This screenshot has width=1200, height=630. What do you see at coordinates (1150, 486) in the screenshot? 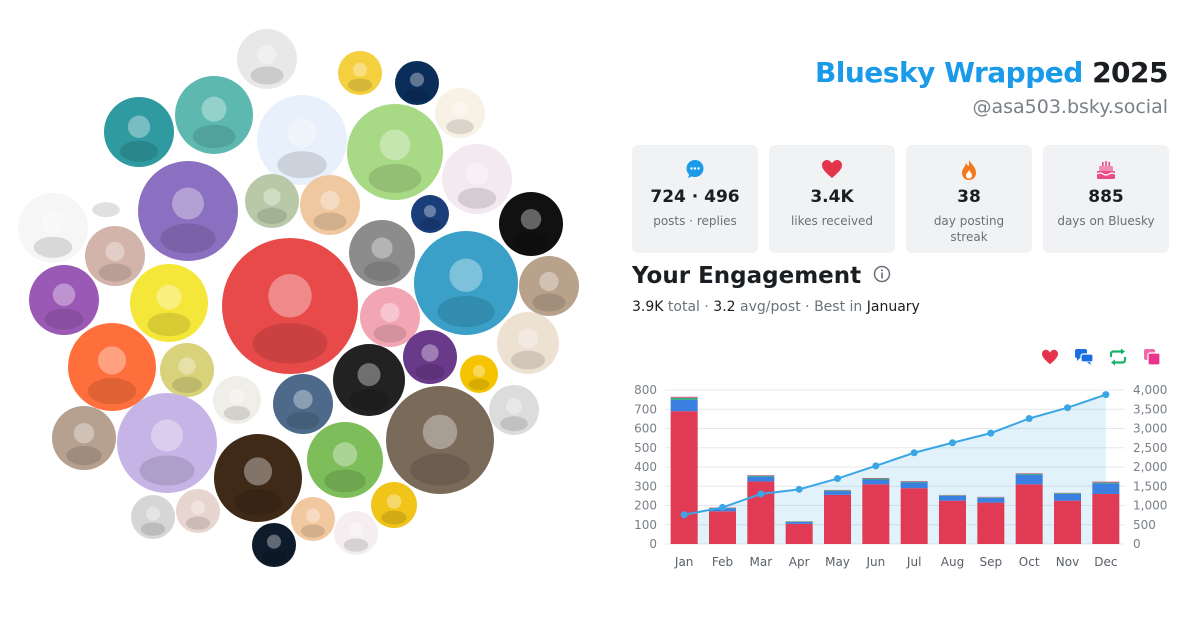
I see `y-tick-right: 1,500` at bounding box center [1150, 486].